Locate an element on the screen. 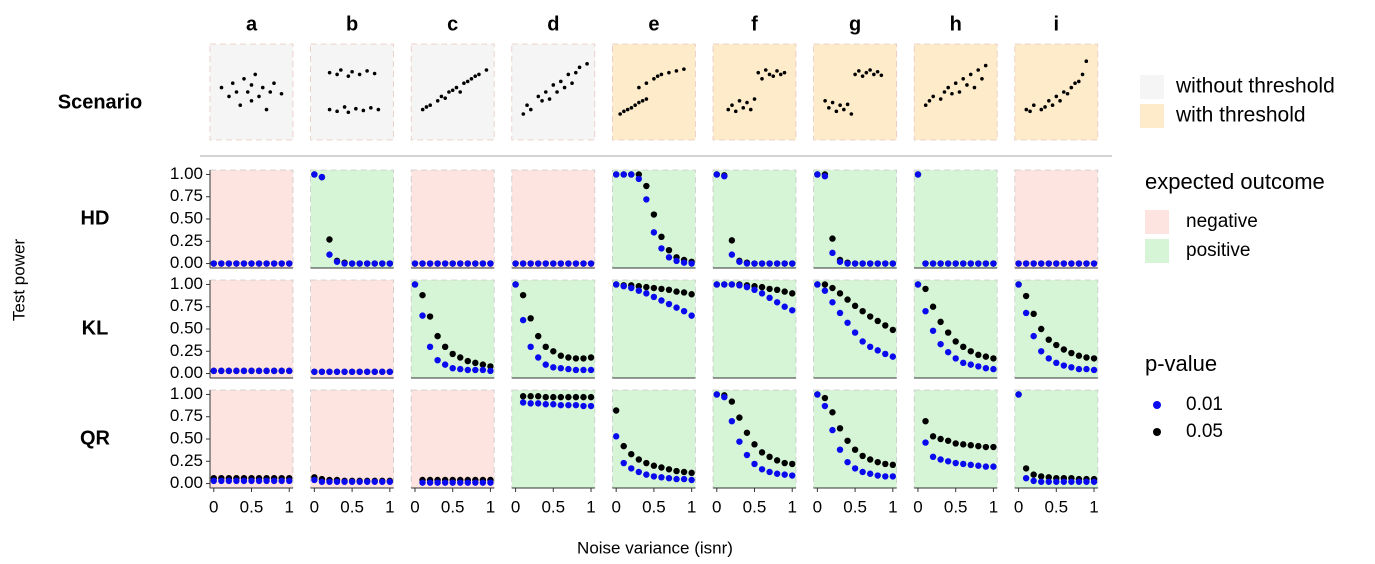  x-tick-label: 1 is located at coordinates (892, 506).